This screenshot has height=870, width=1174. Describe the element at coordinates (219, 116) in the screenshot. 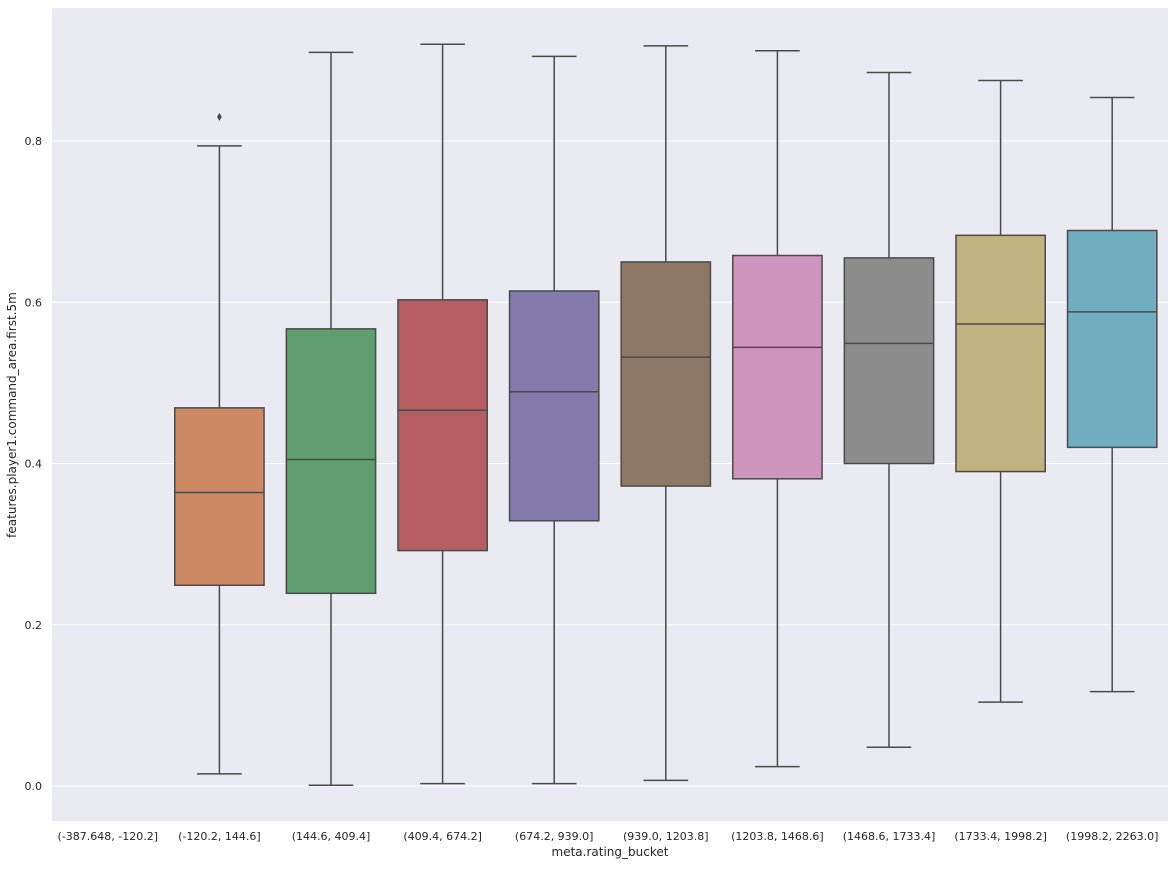

I see `outlier-point` at that location.